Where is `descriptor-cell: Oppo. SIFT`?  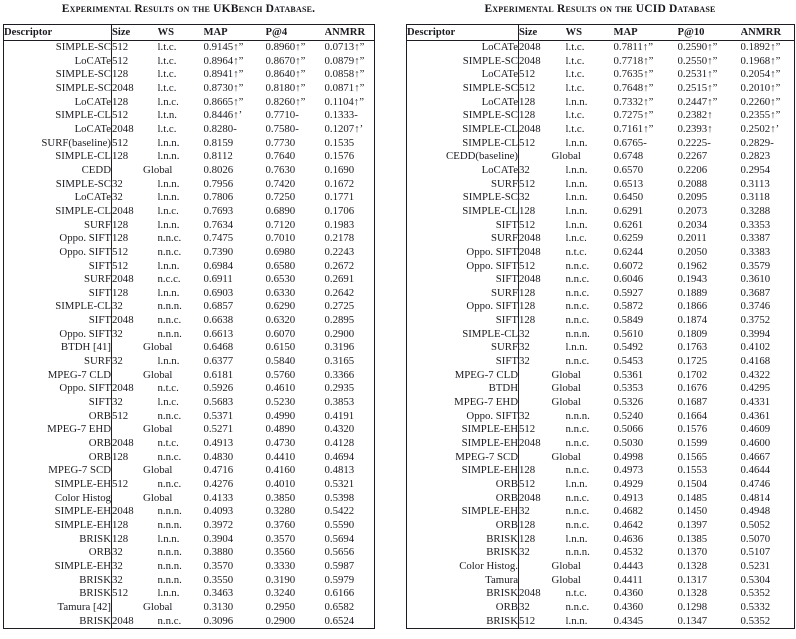
descriptor-cell: Oppo. SIFT is located at coordinates (462, 252).